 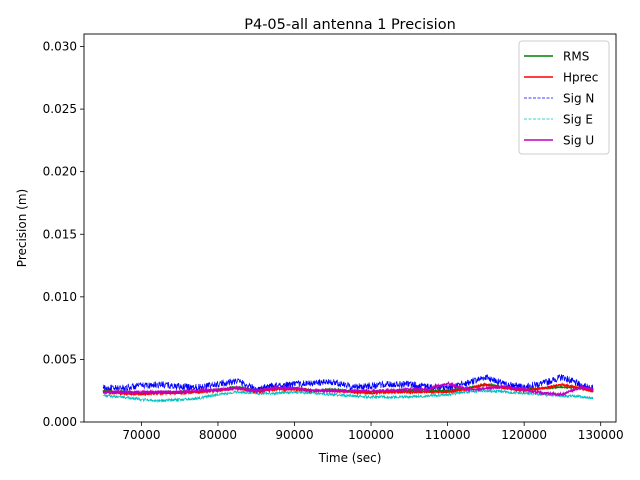 What do you see at coordinates (141, 435) in the screenshot?
I see `x-tick-label: 70000` at bounding box center [141, 435].